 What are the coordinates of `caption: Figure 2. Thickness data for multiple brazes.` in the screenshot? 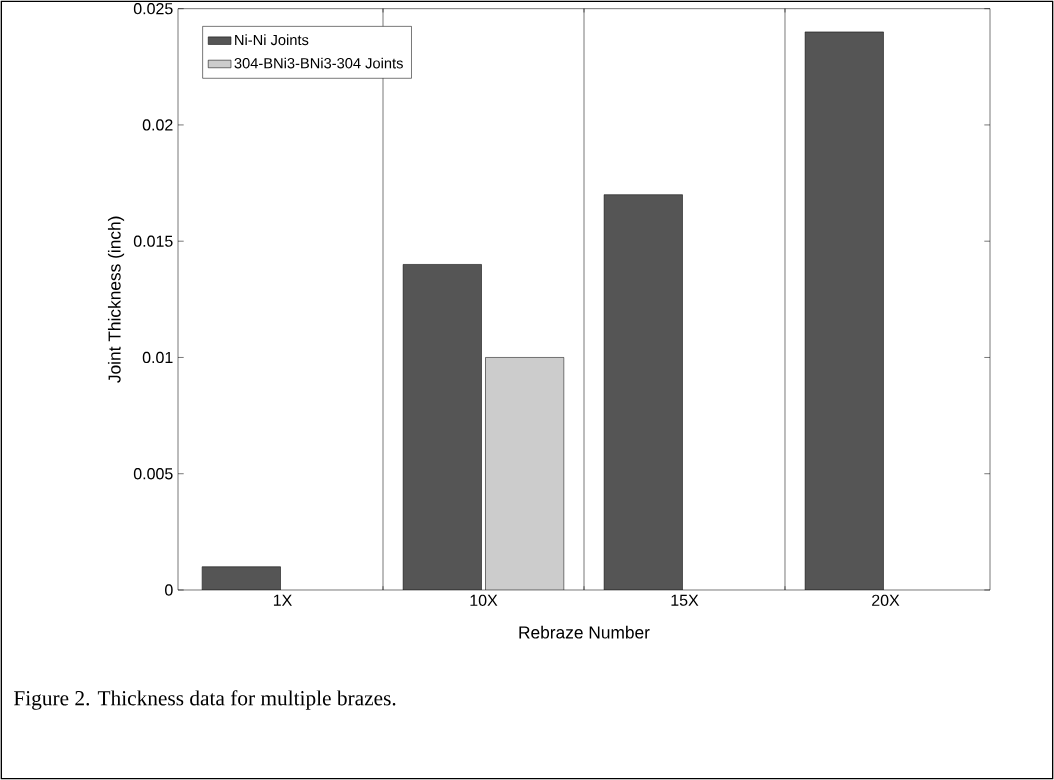 It's located at (204, 700).